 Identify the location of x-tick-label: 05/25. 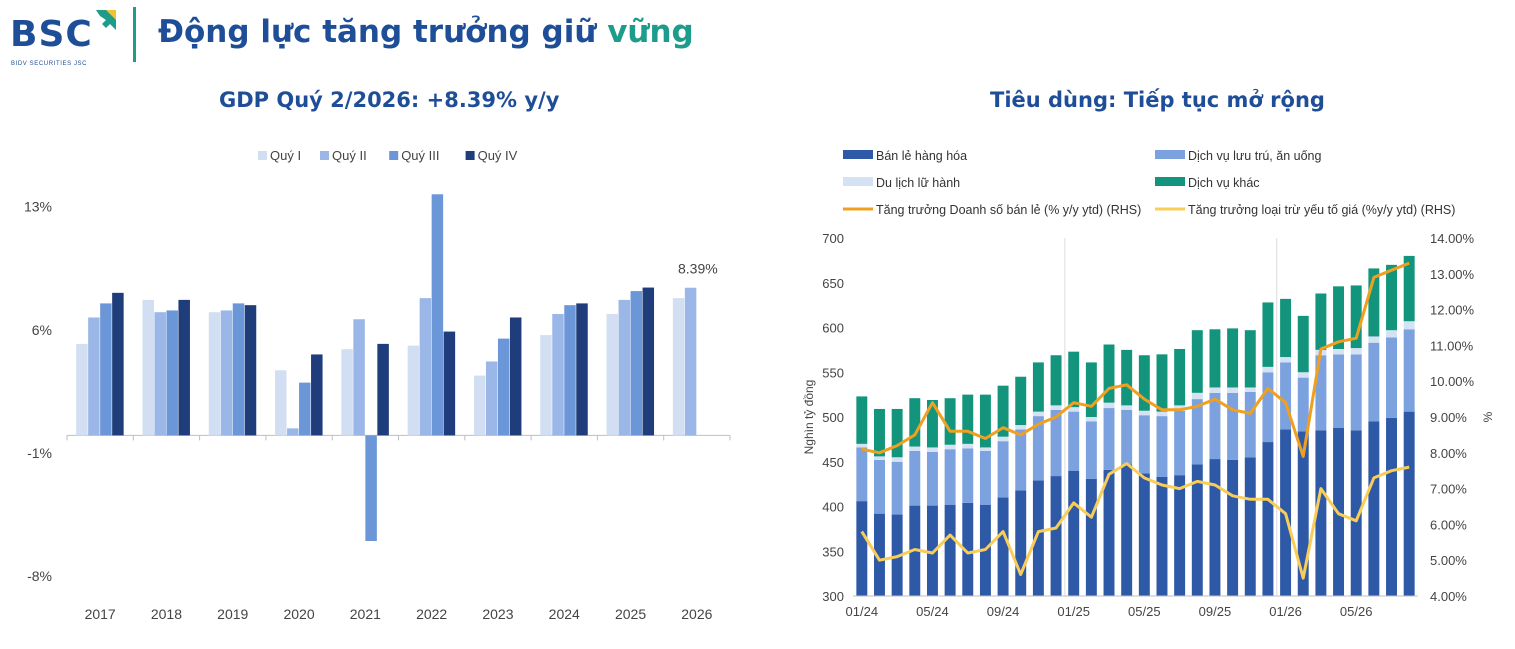
(1144, 611).